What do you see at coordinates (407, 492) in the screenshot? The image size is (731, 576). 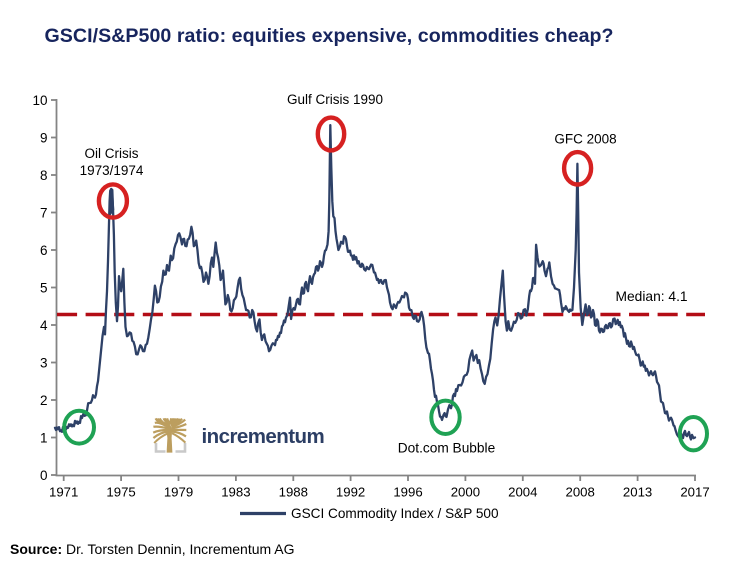 I see `svg-text: 1996` at bounding box center [407, 492].